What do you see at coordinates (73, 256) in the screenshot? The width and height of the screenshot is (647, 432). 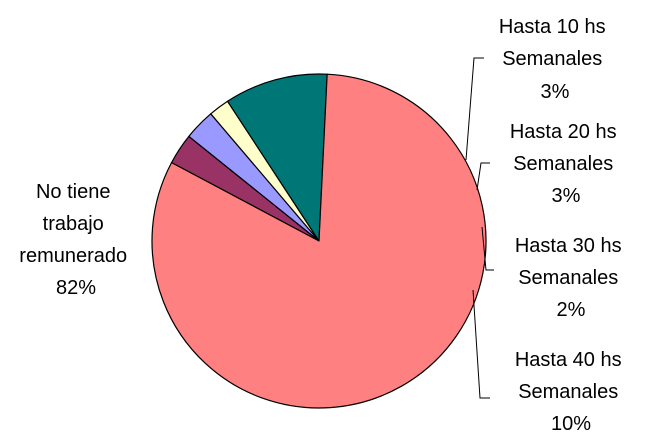 I see `label-no-tiene-line-3: remunerado` at bounding box center [73, 256].